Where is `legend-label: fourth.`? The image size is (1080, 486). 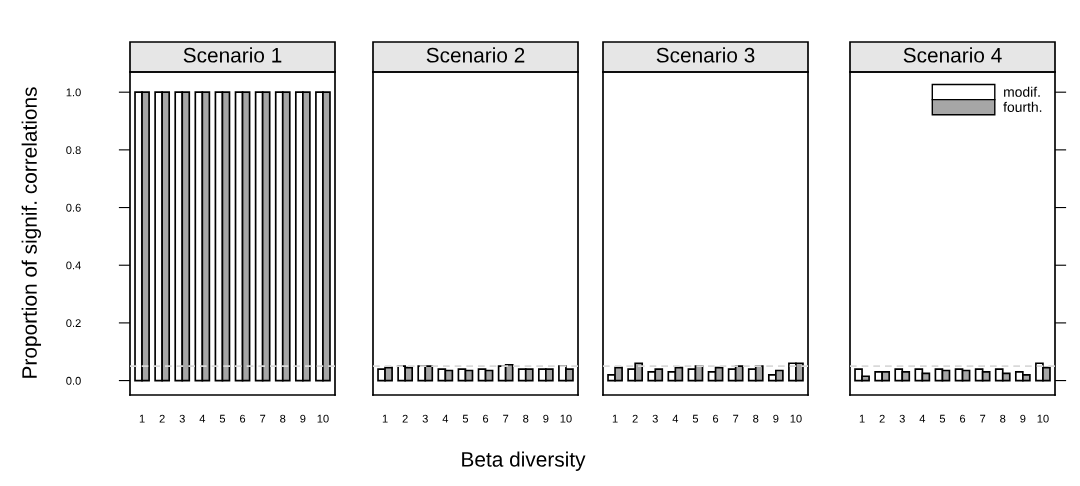
legend-label: fourth. is located at coordinates (1022, 106).